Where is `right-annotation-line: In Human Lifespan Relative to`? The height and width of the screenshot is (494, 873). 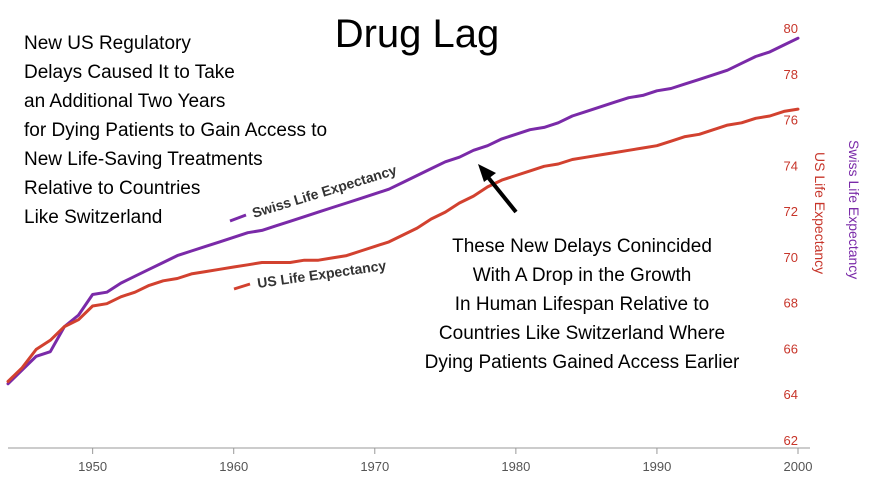
right-annotation-line: In Human Lifespan Relative to is located at coordinates (582, 304).